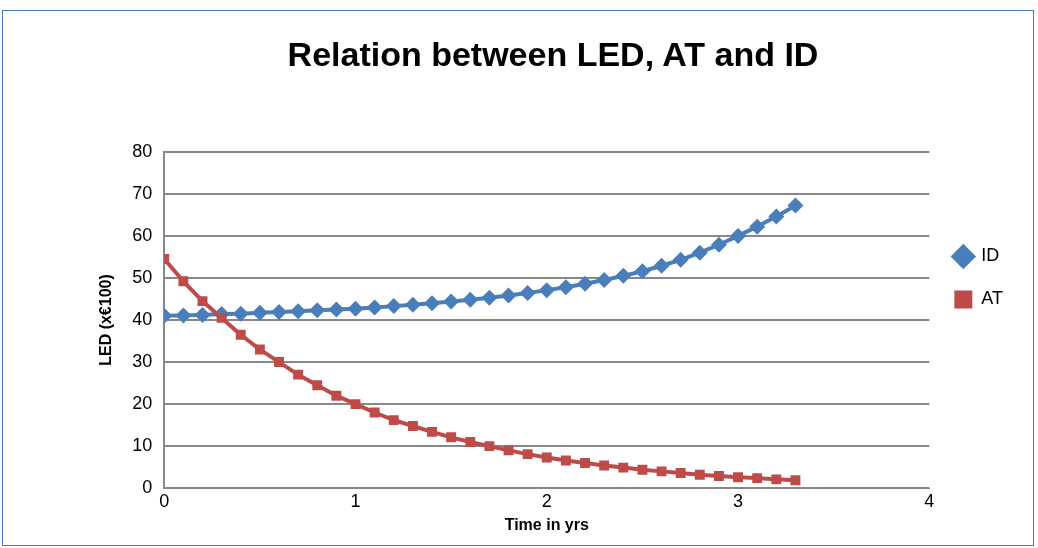  What do you see at coordinates (553, 53) in the screenshot?
I see `chart-title: Relation between LED, AT and ID` at bounding box center [553, 53].